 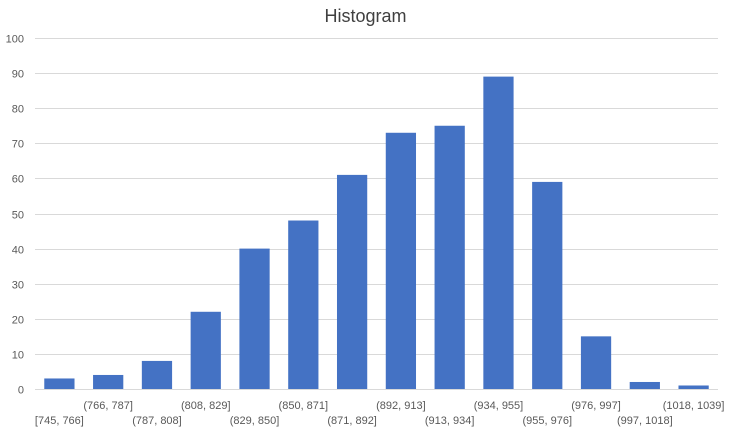 What do you see at coordinates (365, 16) in the screenshot?
I see `chart-title: Histogram` at bounding box center [365, 16].